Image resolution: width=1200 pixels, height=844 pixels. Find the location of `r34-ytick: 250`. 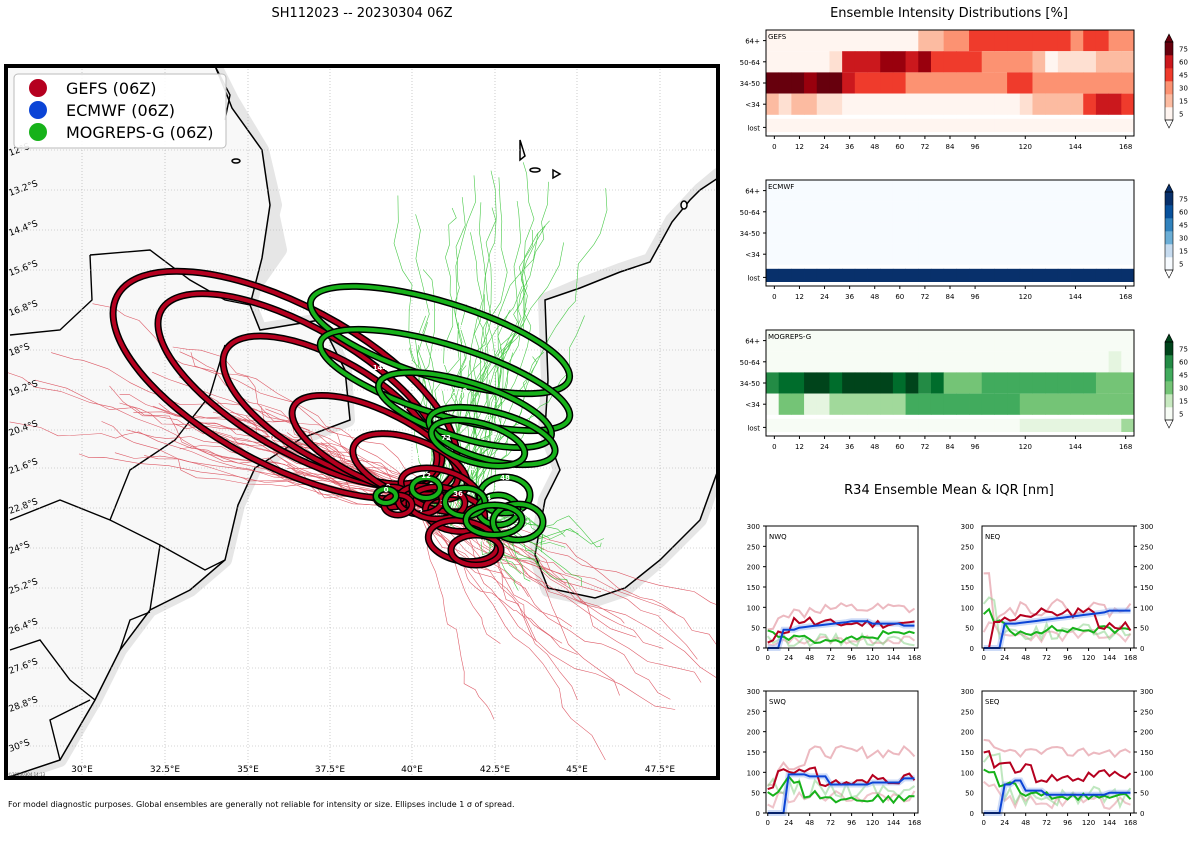

r34-ytick: 250 is located at coordinates (753, 712).